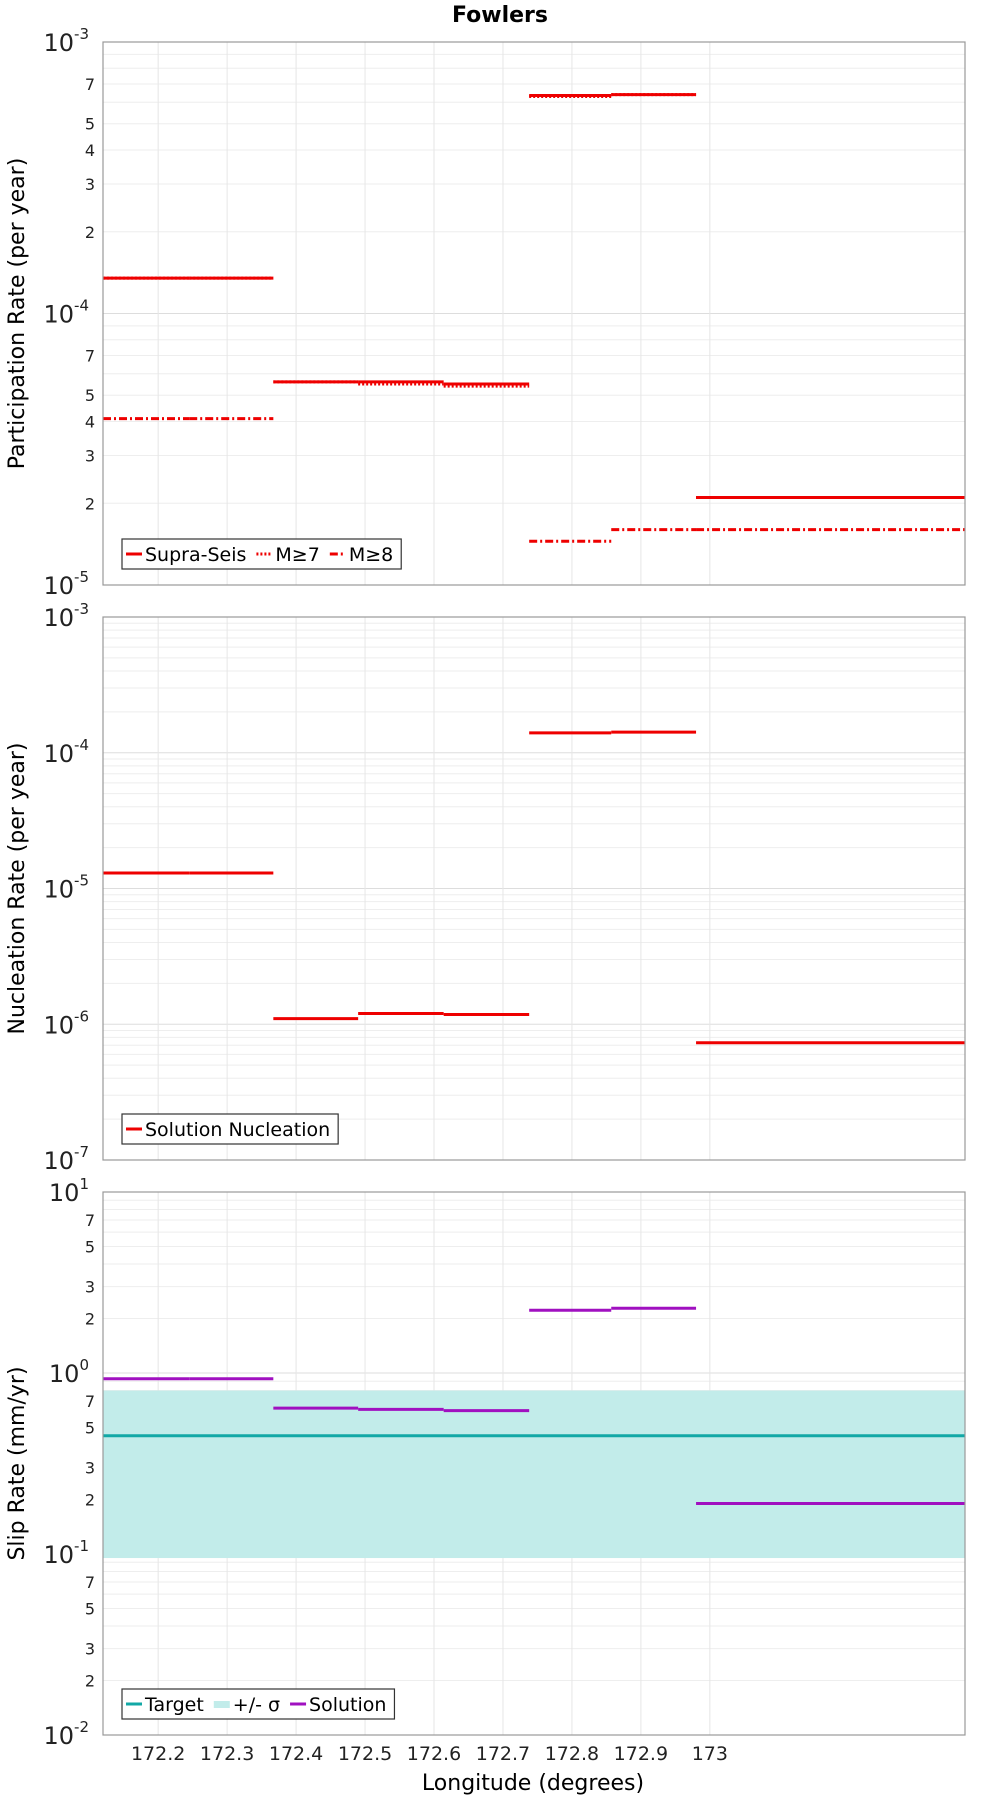 Image resolution: width=1000 pixels, height=1800 pixels. What do you see at coordinates (17, 314) in the screenshot?
I see `y-axis-label: Participation Rate (per year)` at bounding box center [17, 314].